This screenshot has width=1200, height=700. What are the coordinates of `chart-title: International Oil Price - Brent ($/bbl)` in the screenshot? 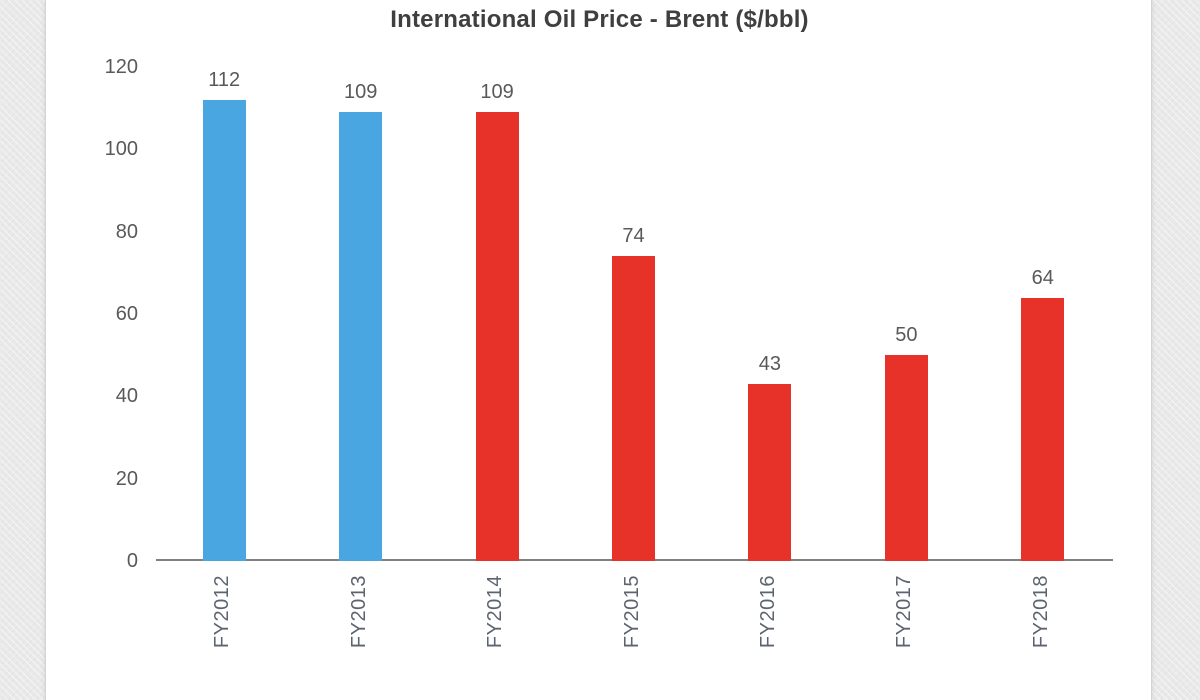 It's located at (599, 19).